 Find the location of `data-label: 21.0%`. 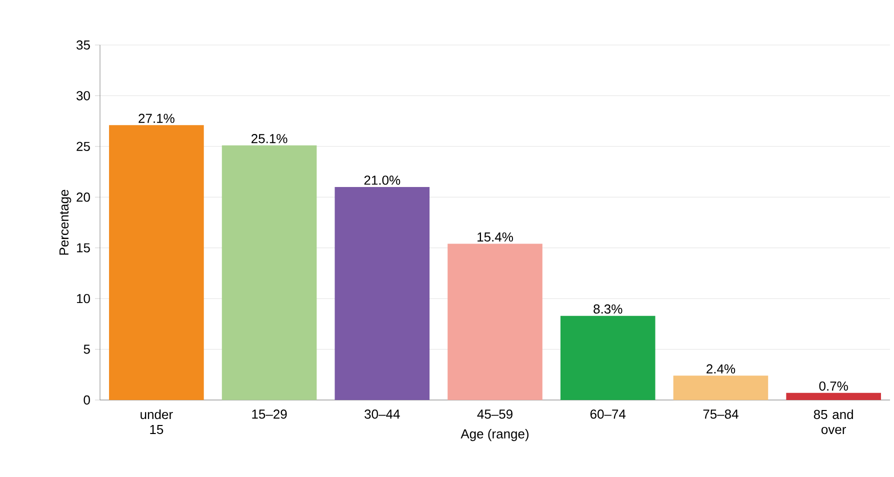

data-label: 21.0% is located at coordinates (382, 180).